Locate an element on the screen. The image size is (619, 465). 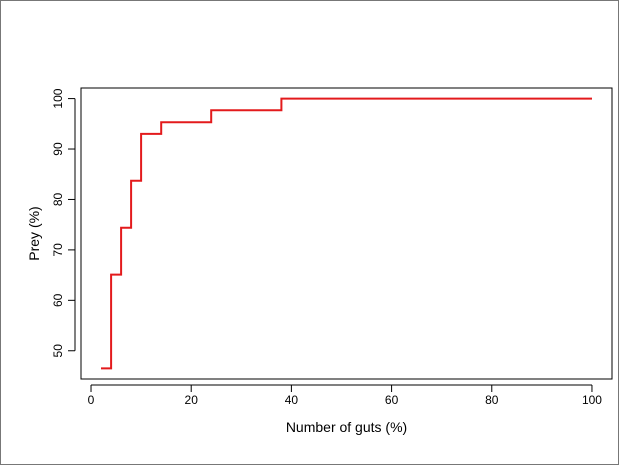
y-tick-label: 90 is located at coordinates (58, 149).